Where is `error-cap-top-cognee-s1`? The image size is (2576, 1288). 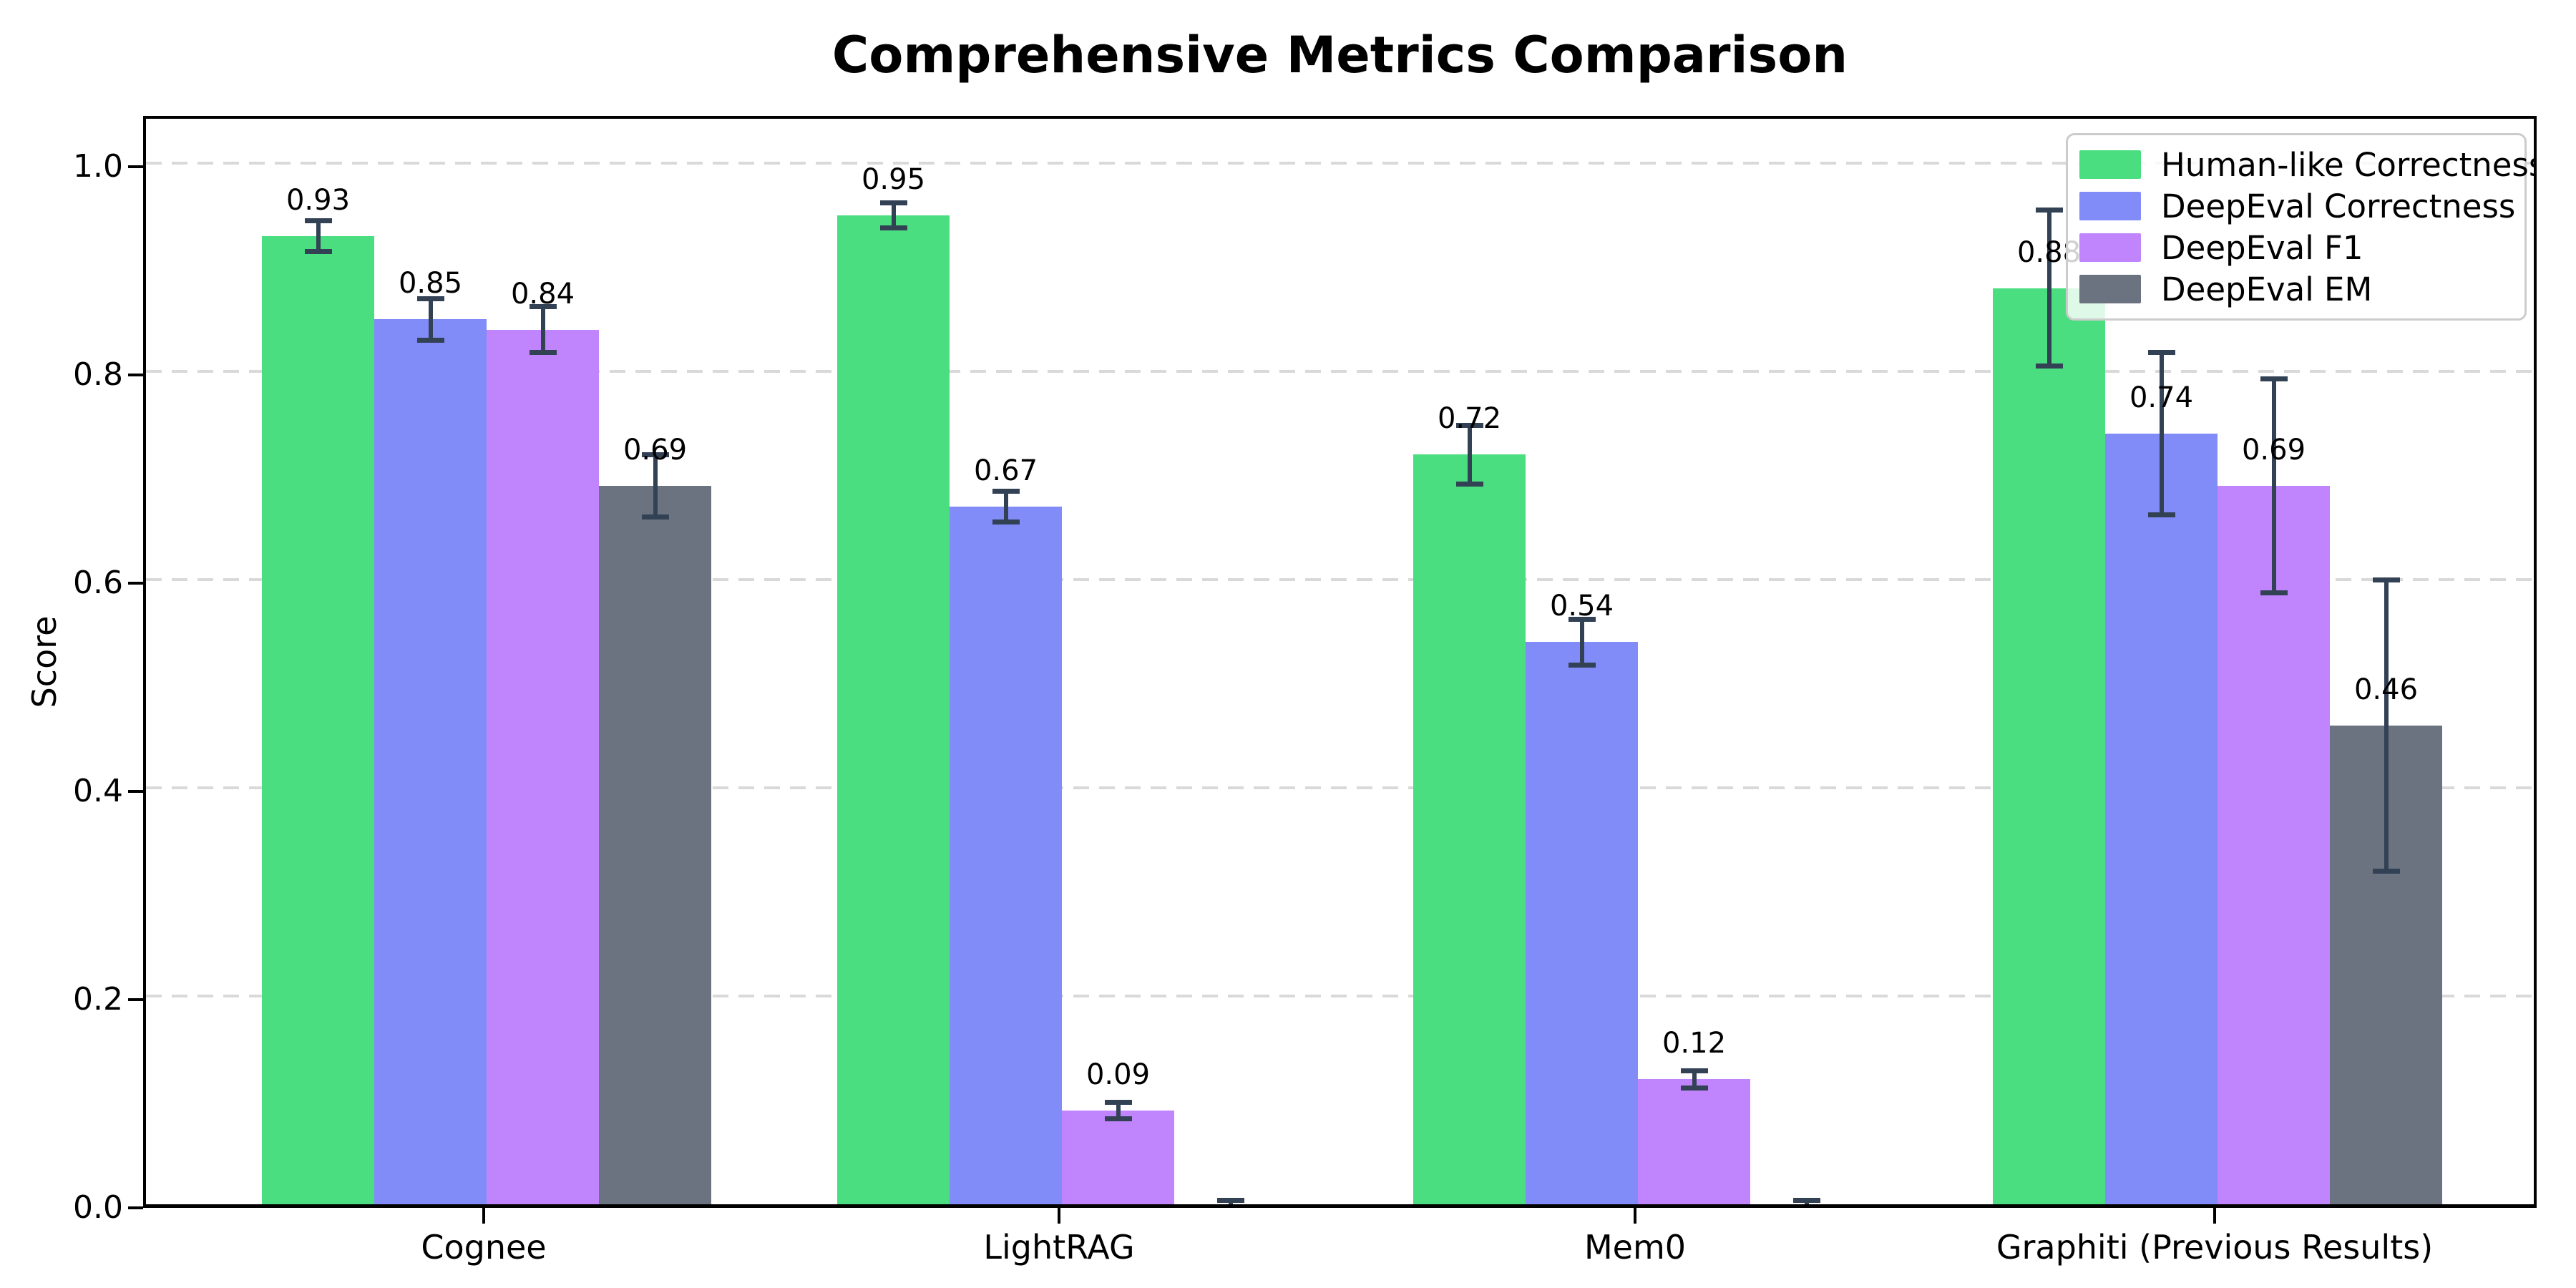 error-cap-top-cognee-s1 is located at coordinates (430, 298).